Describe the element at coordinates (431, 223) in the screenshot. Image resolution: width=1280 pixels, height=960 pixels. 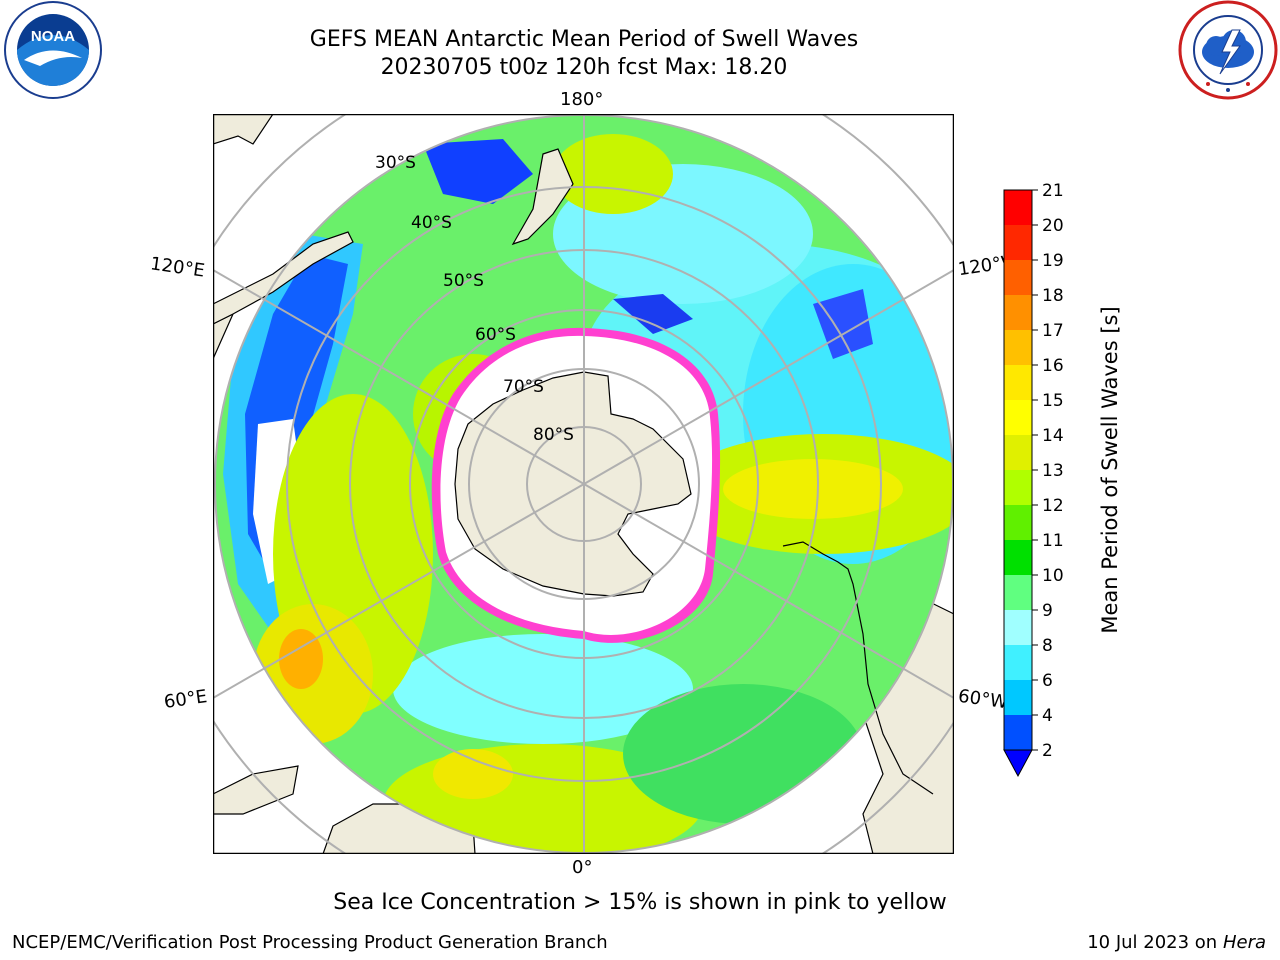
I see `lat-label-40s: 40°S` at that location.